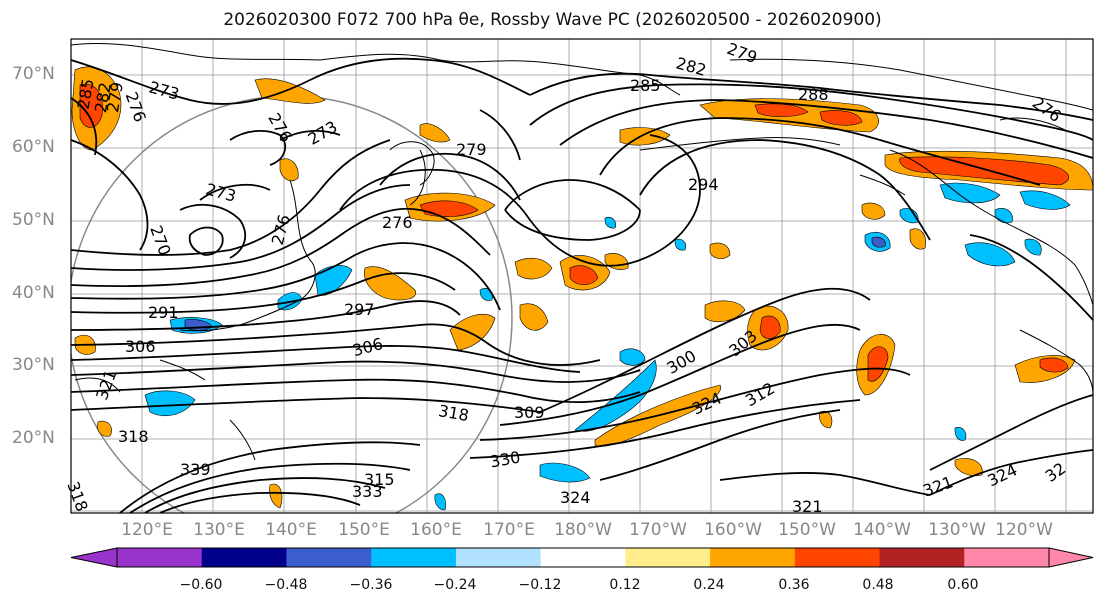  I want to click on lon-label: 150°E, so click(364, 530).